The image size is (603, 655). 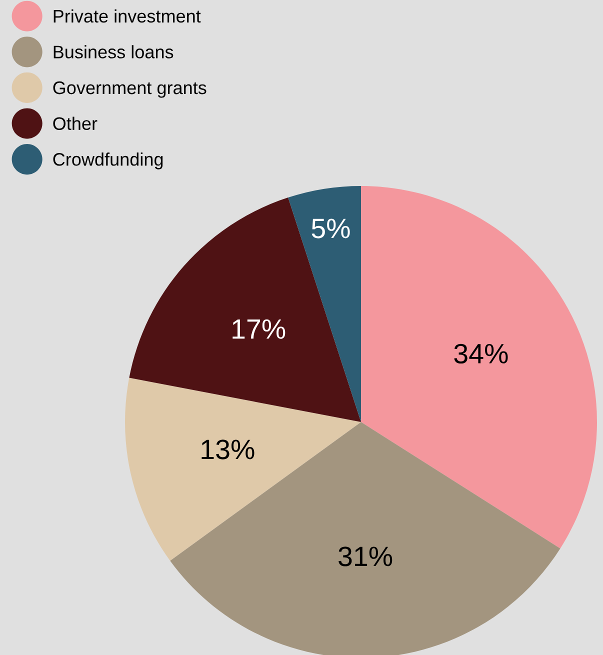 What do you see at coordinates (365, 556) in the screenshot?
I see `data-label: 31%` at bounding box center [365, 556].